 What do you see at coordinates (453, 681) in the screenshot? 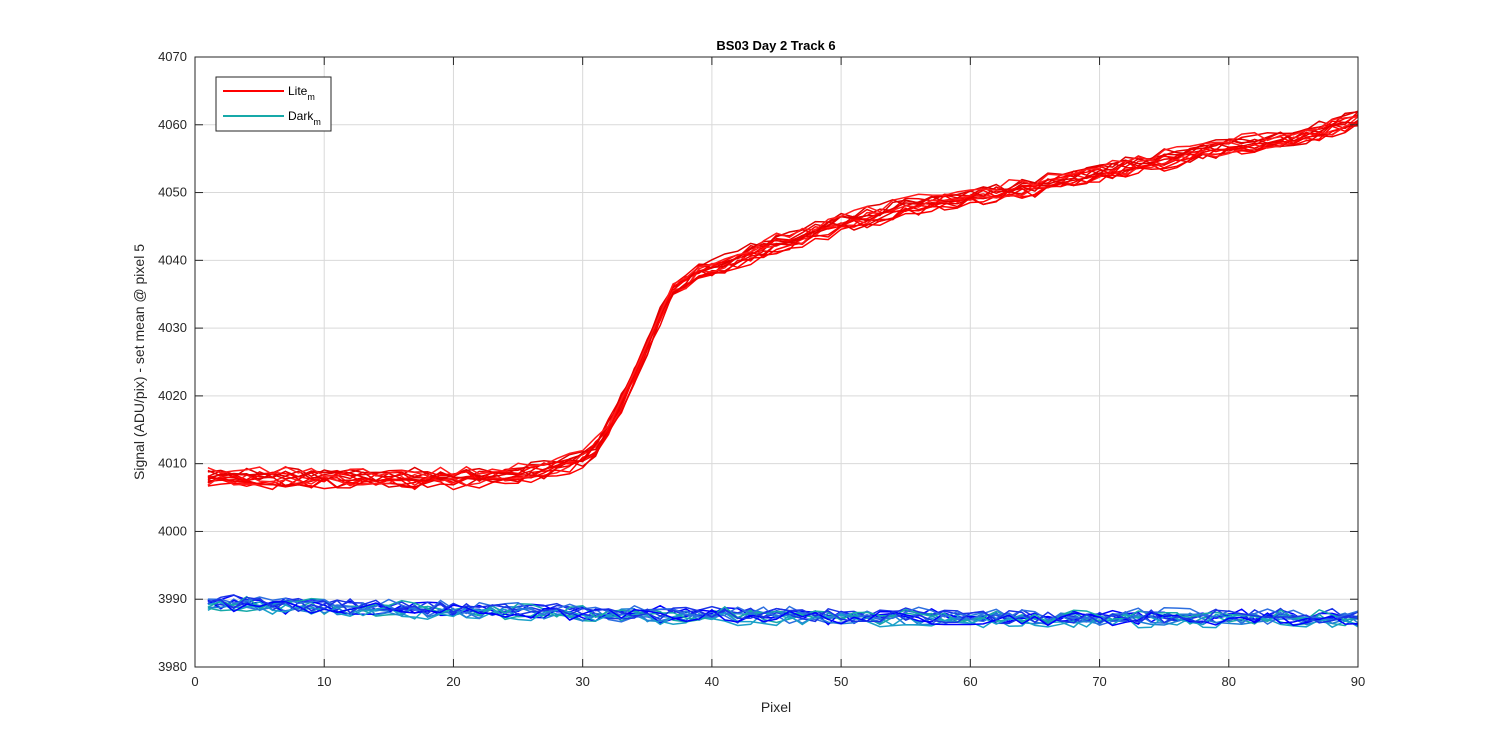
I see `x-tick-label: 20` at bounding box center [453, 681].